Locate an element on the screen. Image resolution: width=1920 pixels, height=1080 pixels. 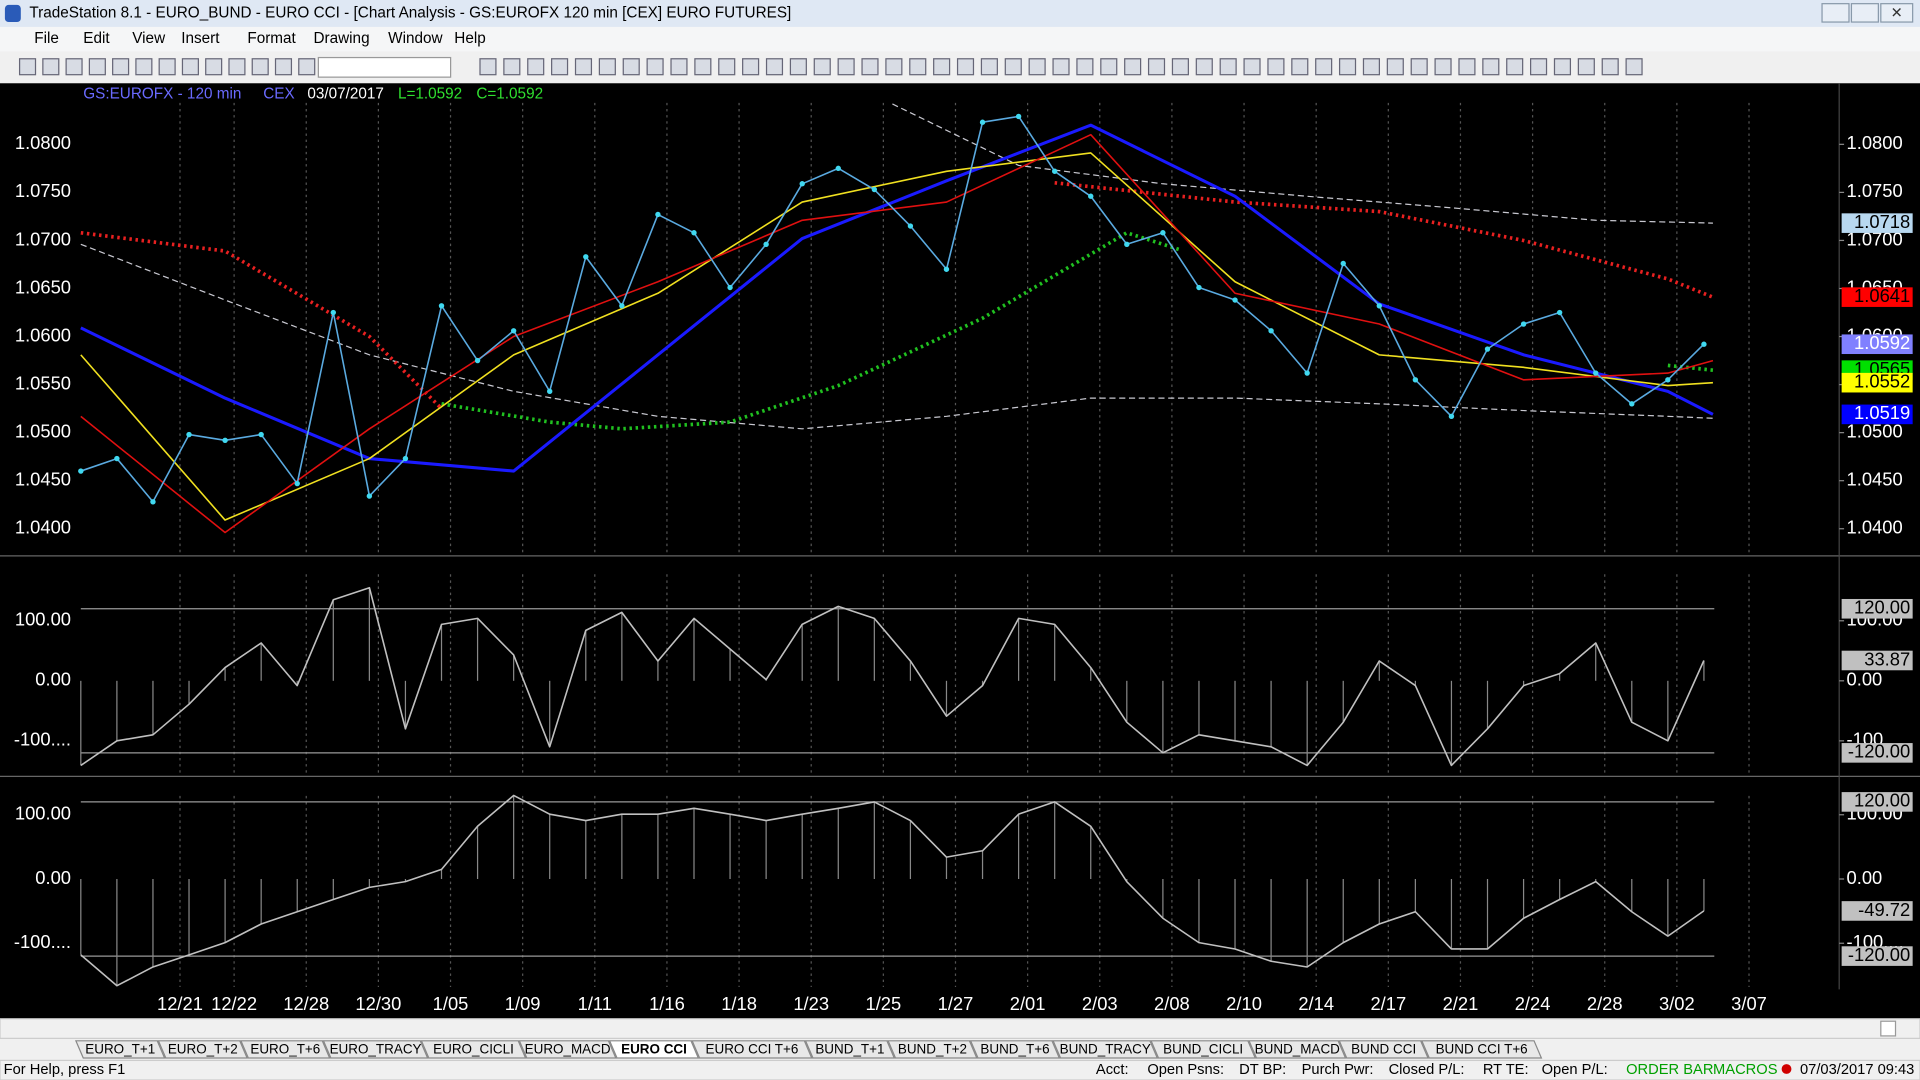
menu-item: Help is located at coordinates (469, 38).